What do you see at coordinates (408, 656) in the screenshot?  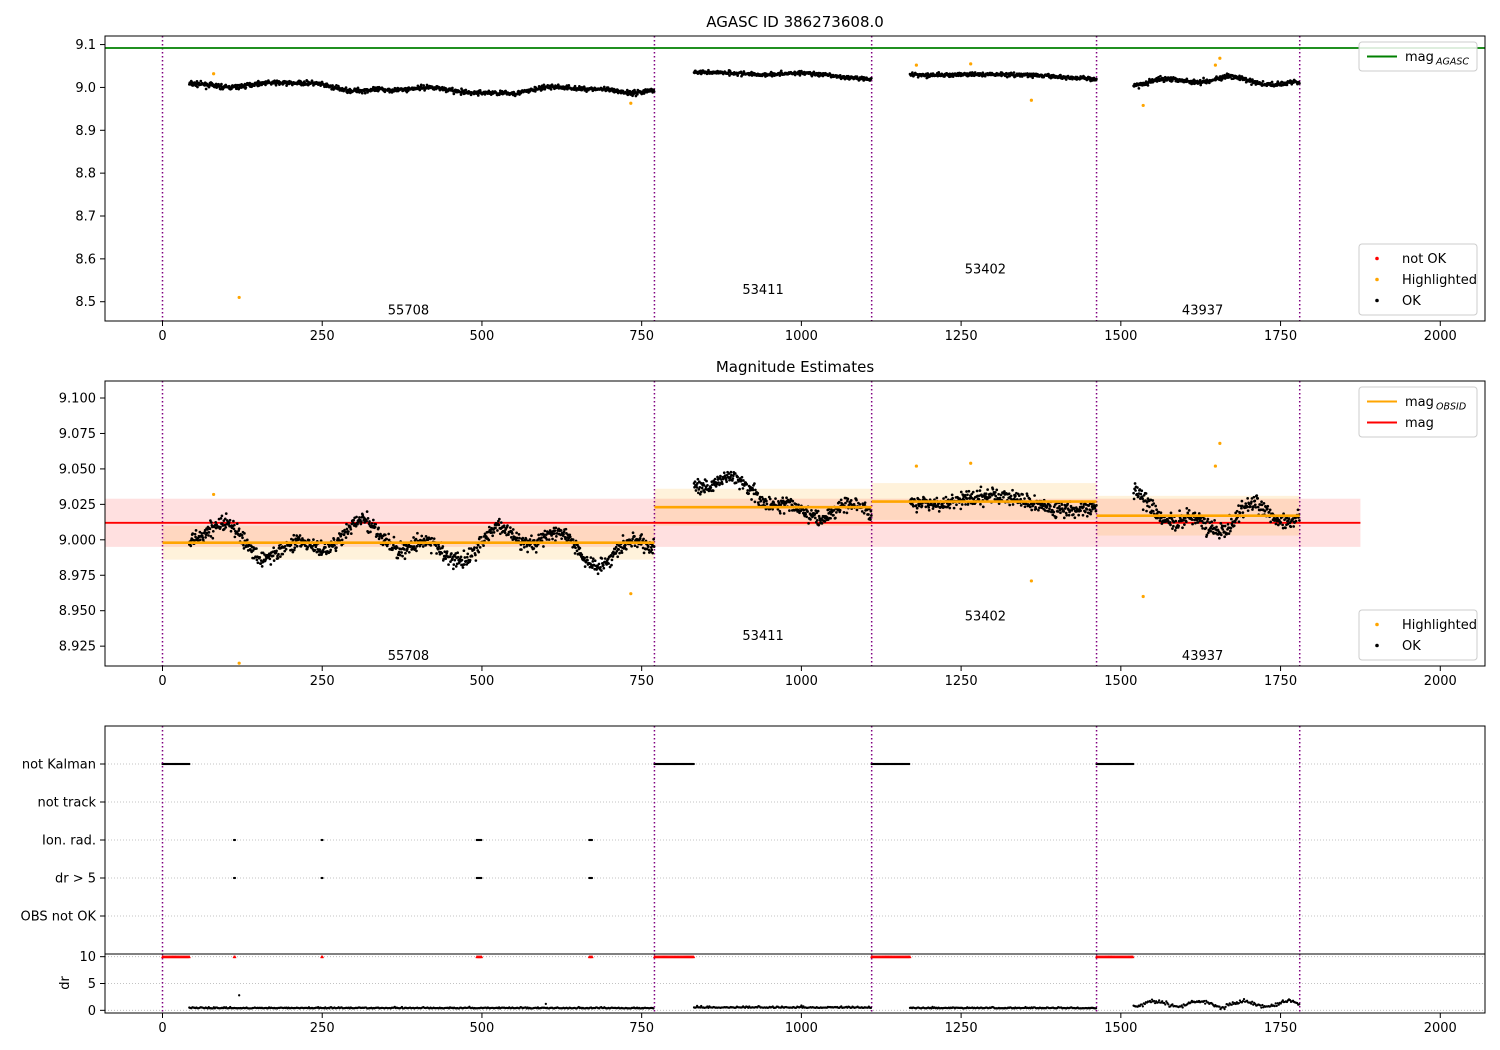 I see `obsid-label: 55708` at bounding box center [408, 656].